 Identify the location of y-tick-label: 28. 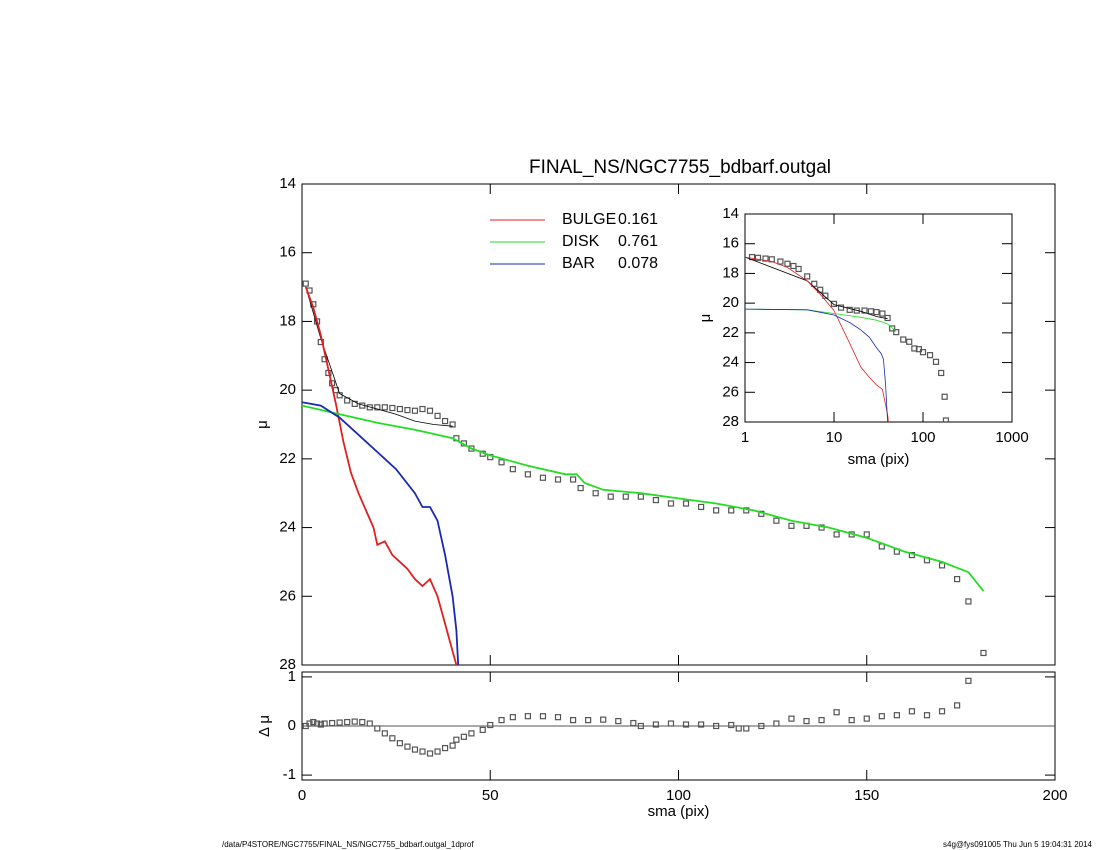
(287, 664).